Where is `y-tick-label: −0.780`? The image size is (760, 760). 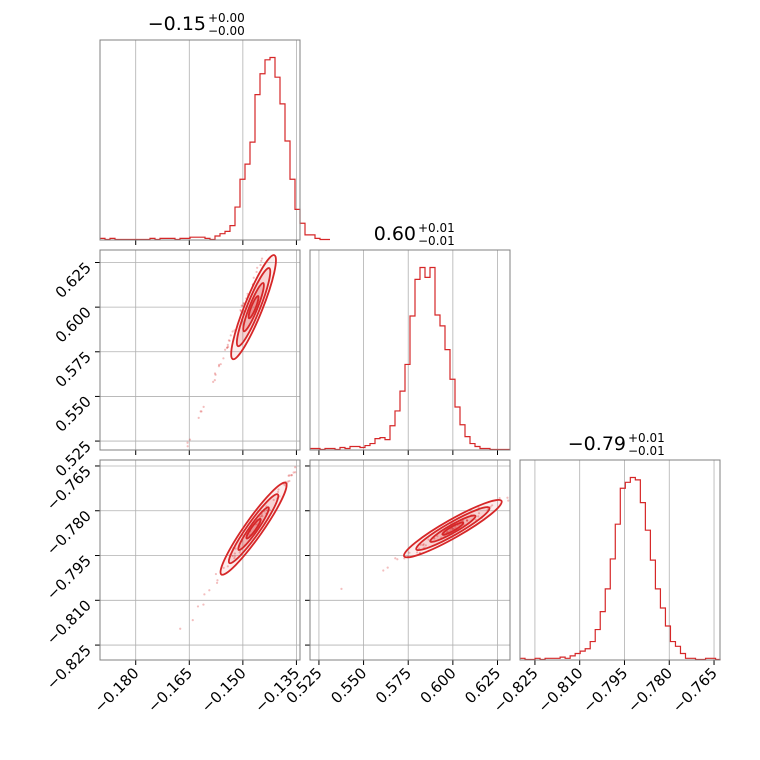
y-tick-label: −0.780 is located at coordinates (69, 533).